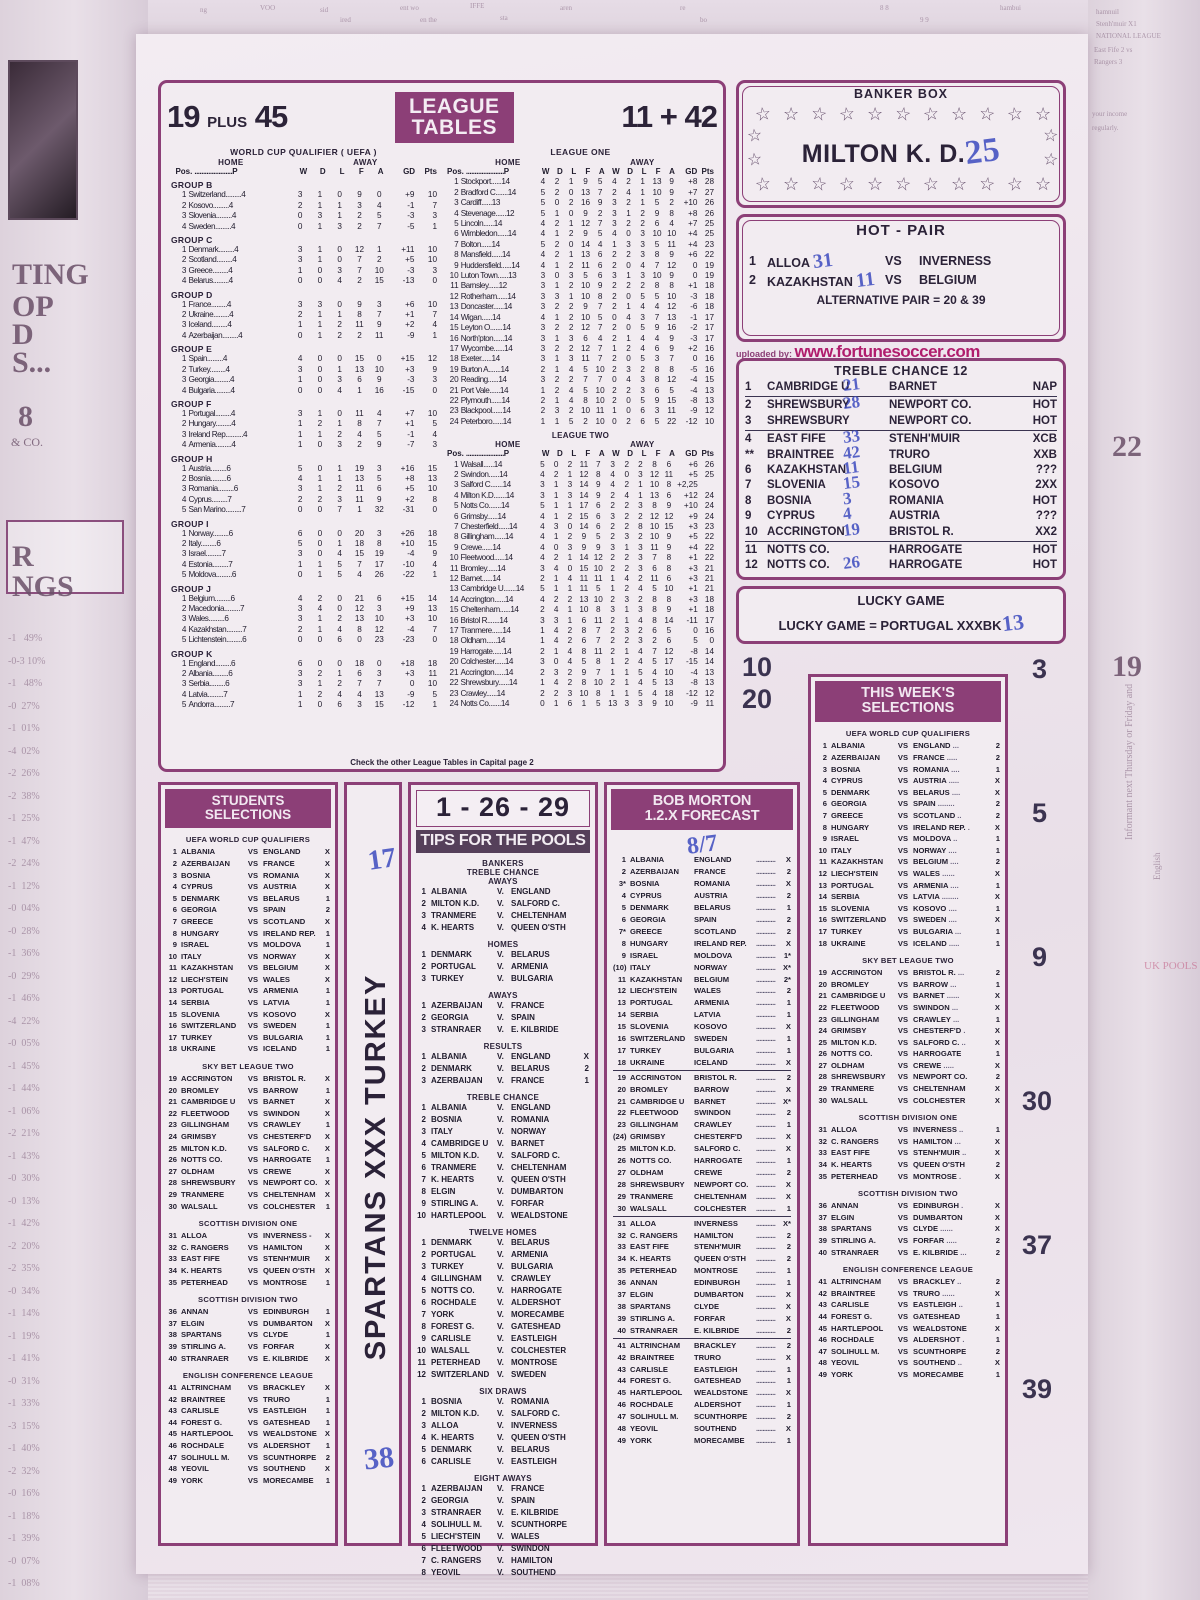 This screenshot has width=1200, height=1600. Describe the element at coordinates (172, 1480) in the screenshot. I see `selection-index: 49` at that location.